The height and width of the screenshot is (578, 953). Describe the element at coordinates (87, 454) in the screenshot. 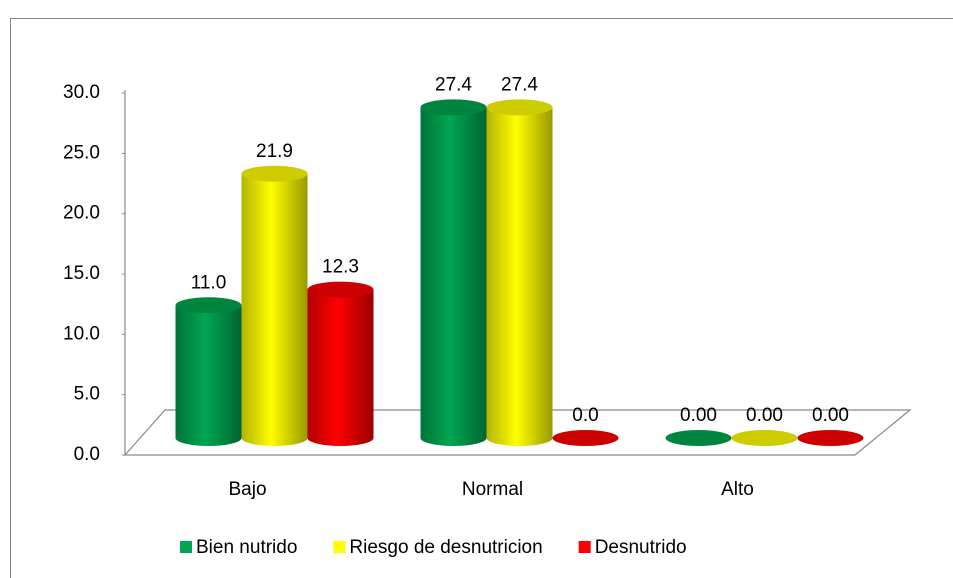

I see `y-tick-label: 0.0` at that location.